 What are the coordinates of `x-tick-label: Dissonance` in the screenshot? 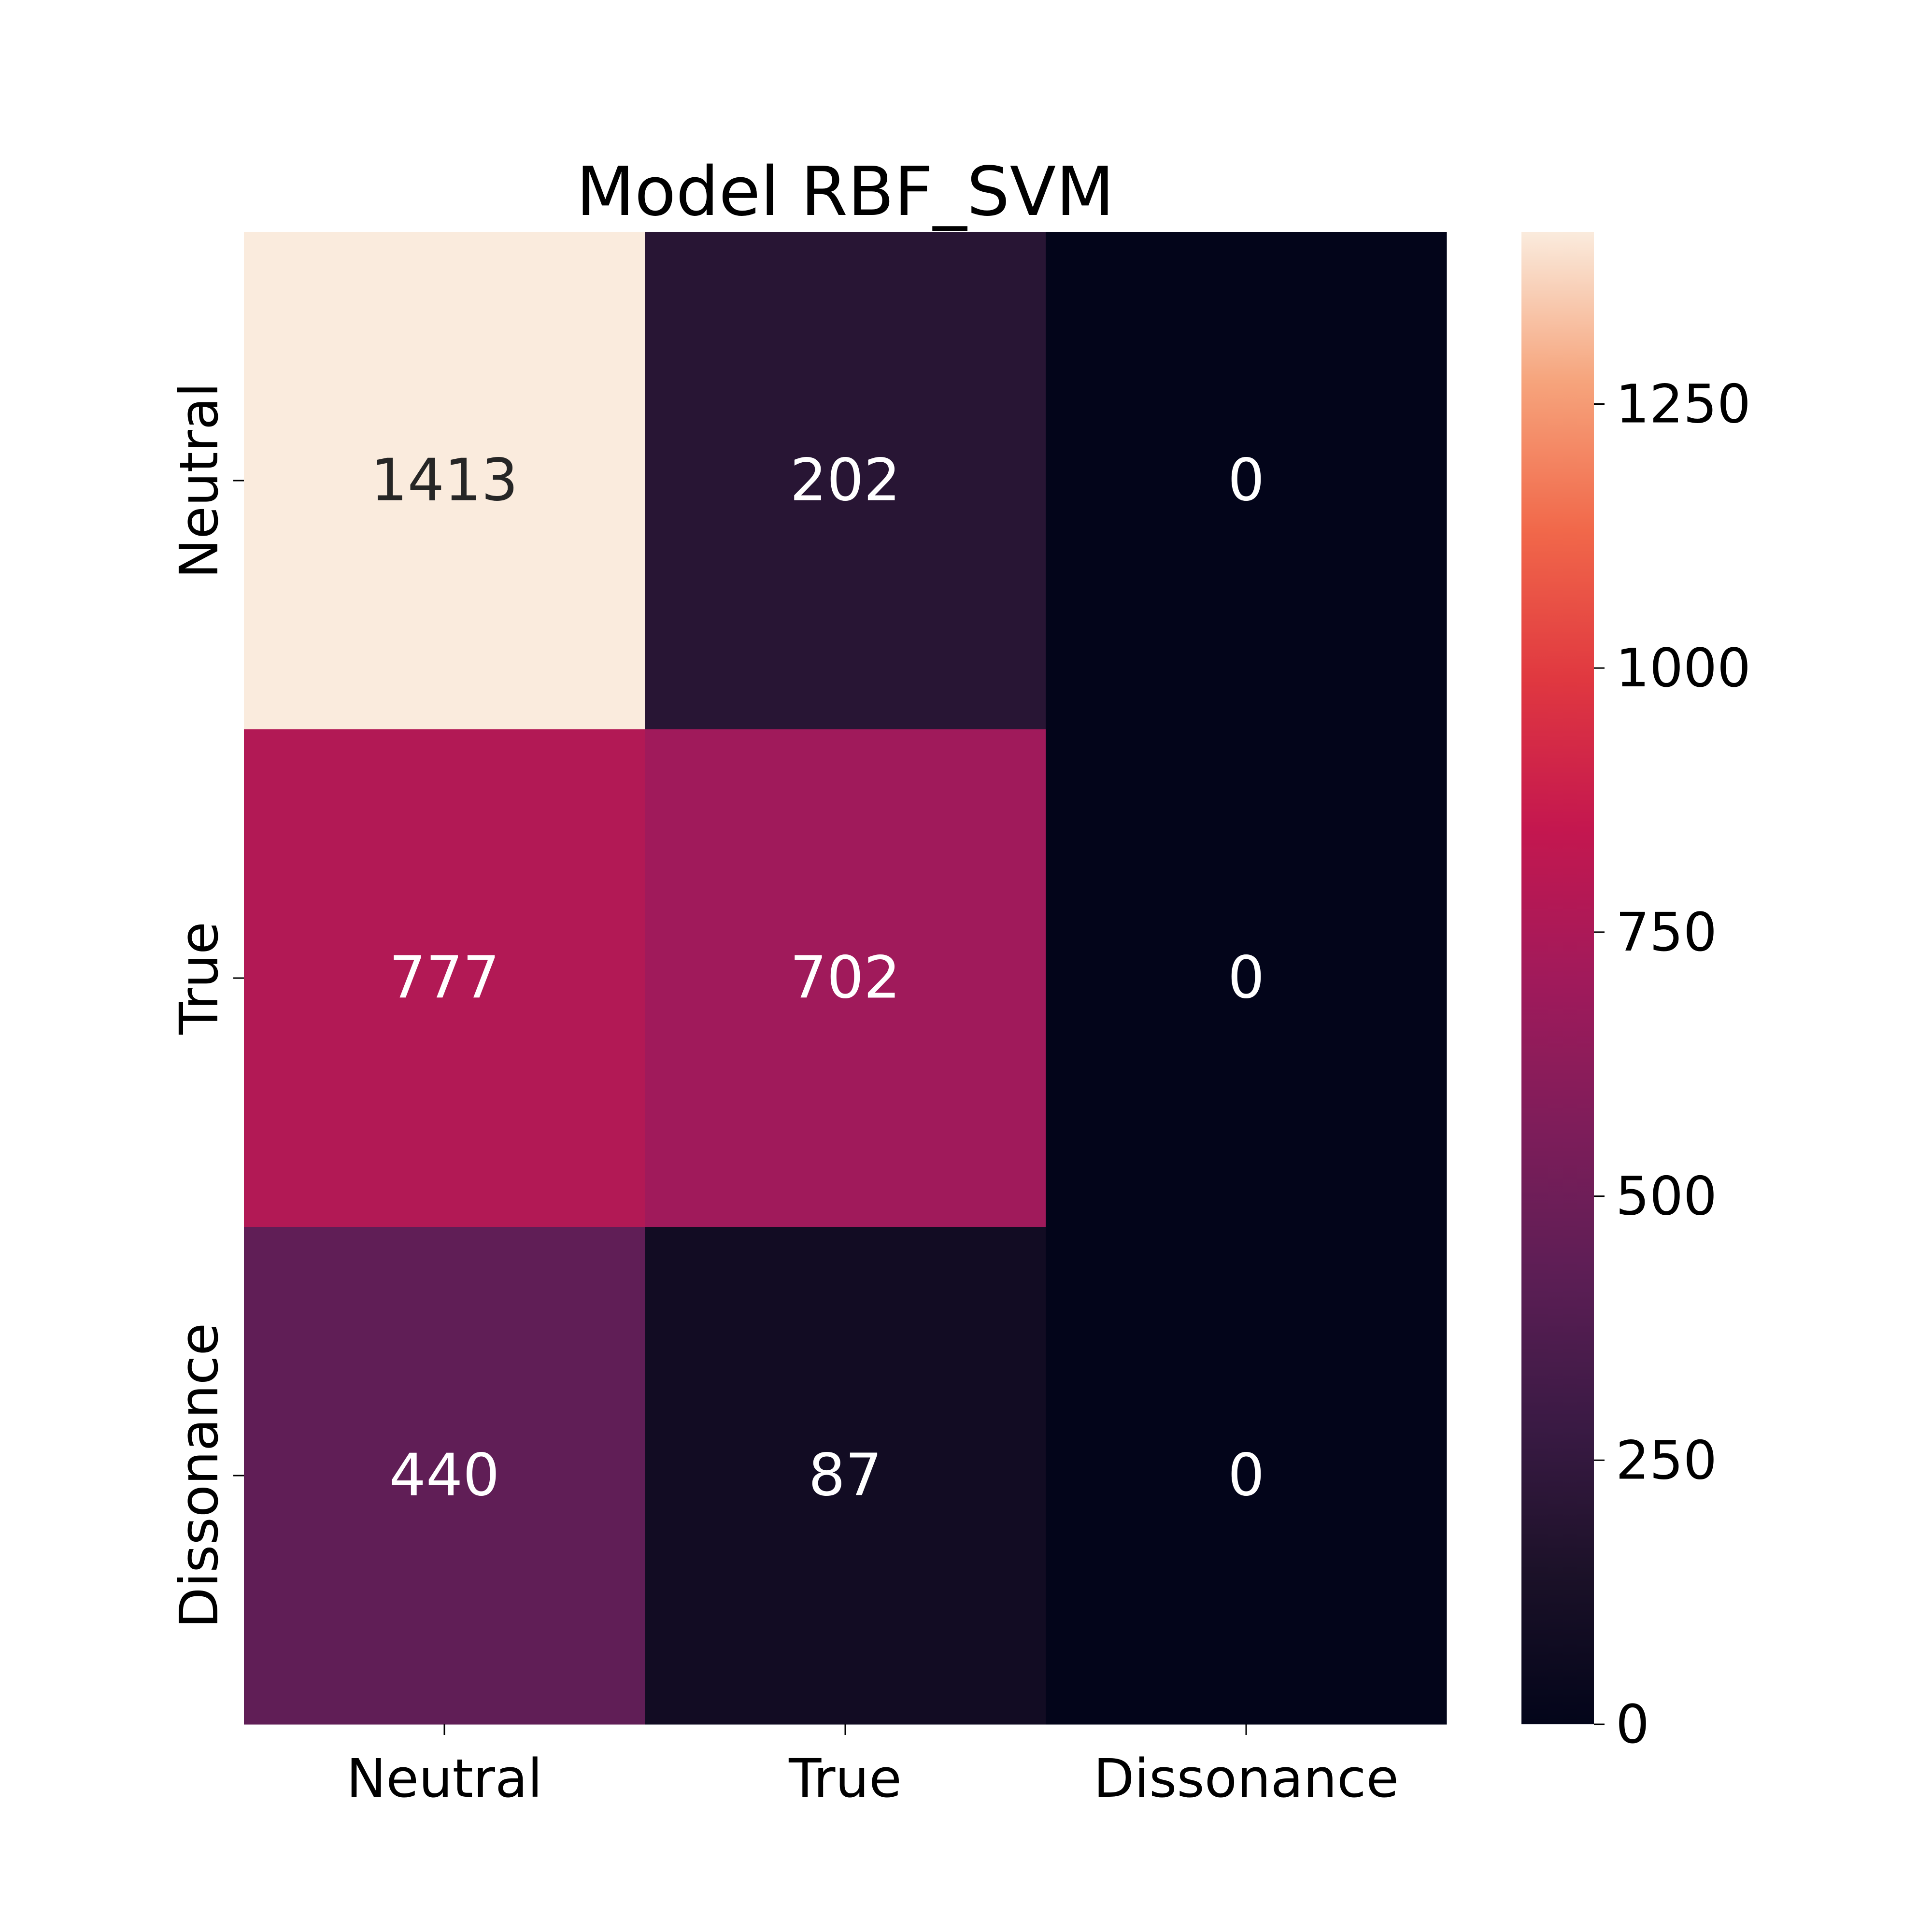 It's located at (1246, 1778).